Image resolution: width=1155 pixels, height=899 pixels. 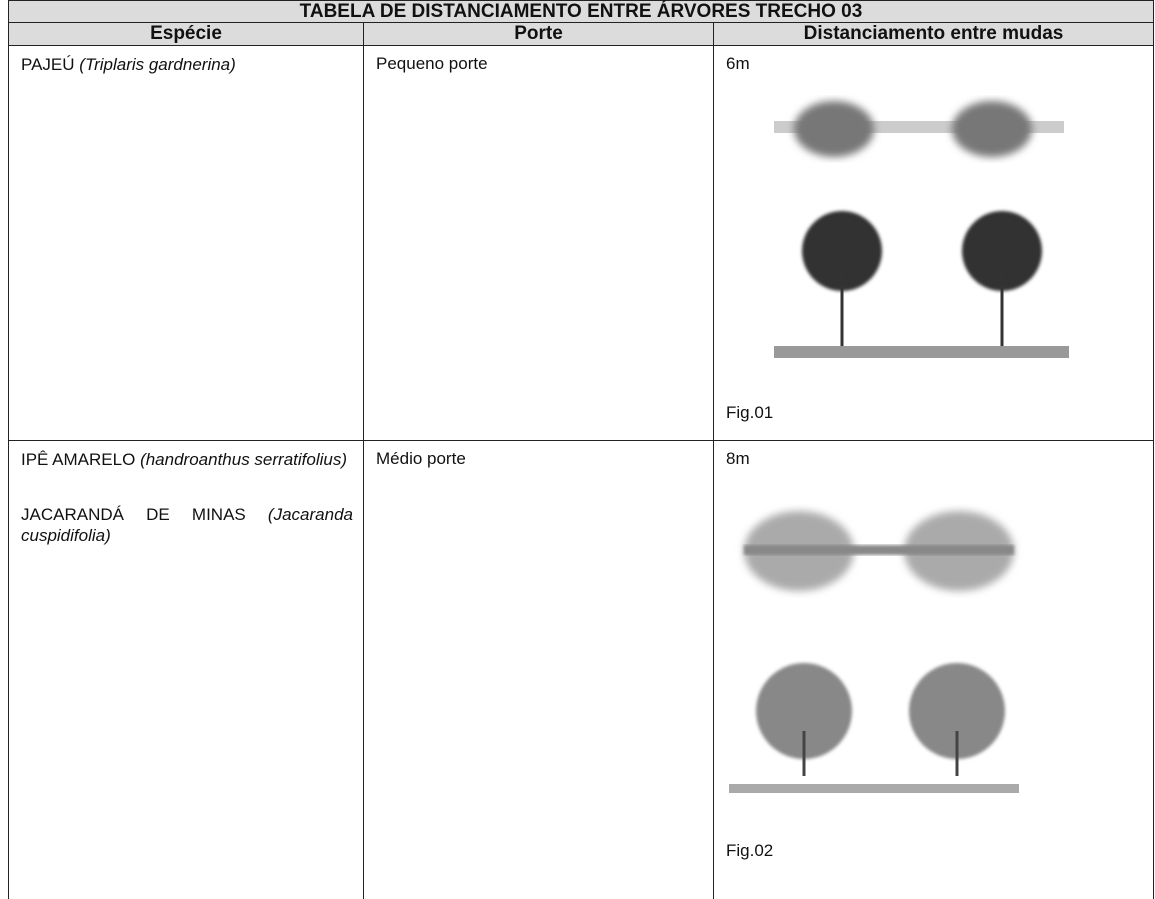 I want to click on size-cell: Pequeno porte, so click(x=538, y=243).